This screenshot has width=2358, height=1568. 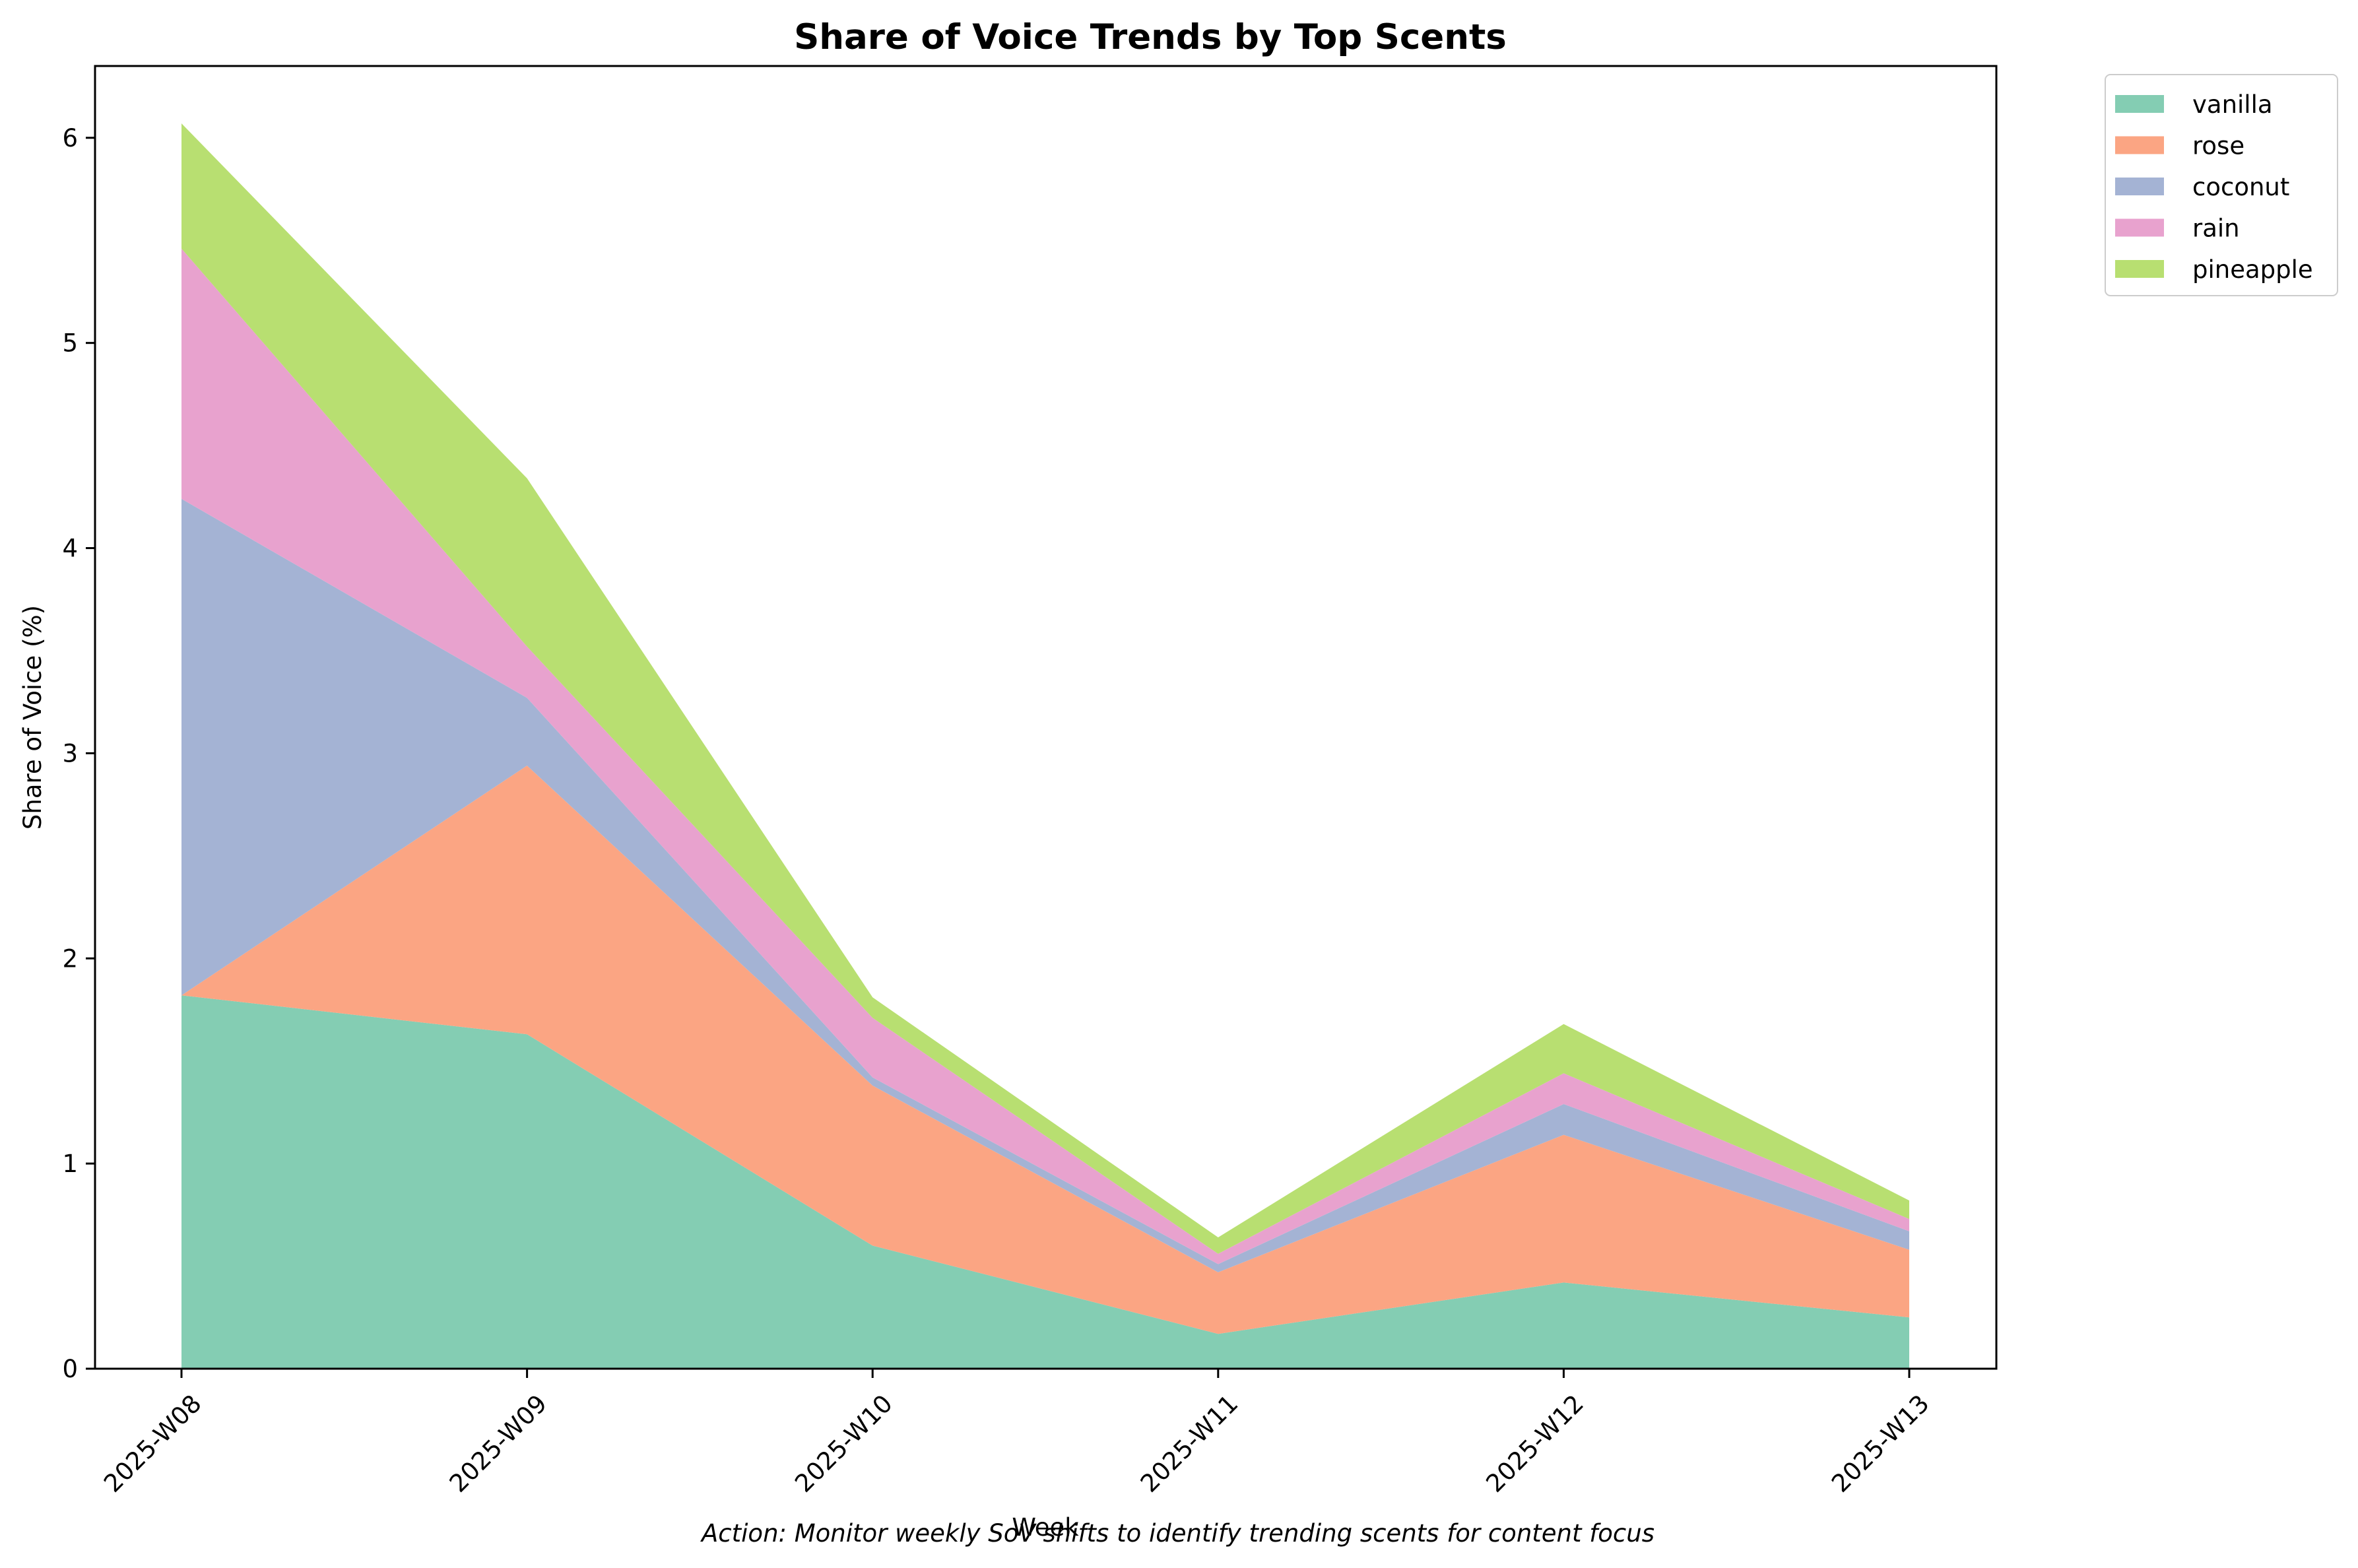 What do you see at coordinates (2139, 269) in the screenshot?
I see `legend-swatch-pineapple` at bounding box center [2139, 269].